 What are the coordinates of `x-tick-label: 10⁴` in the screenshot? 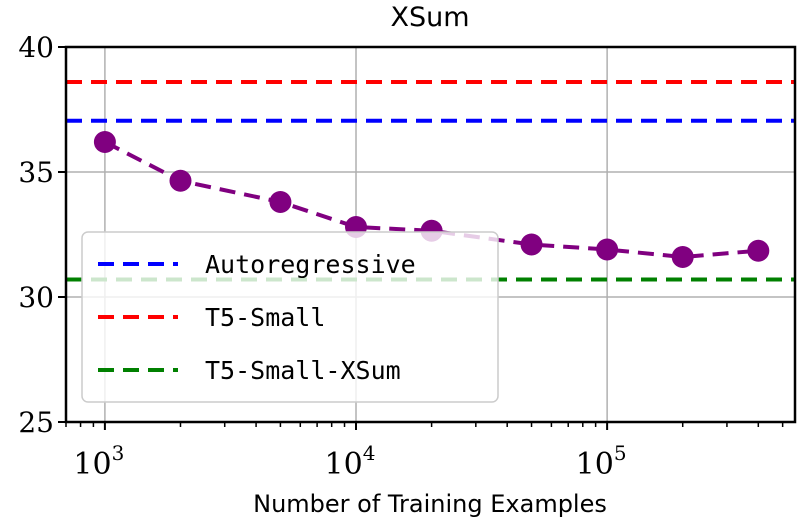 It's located at (350, 461).